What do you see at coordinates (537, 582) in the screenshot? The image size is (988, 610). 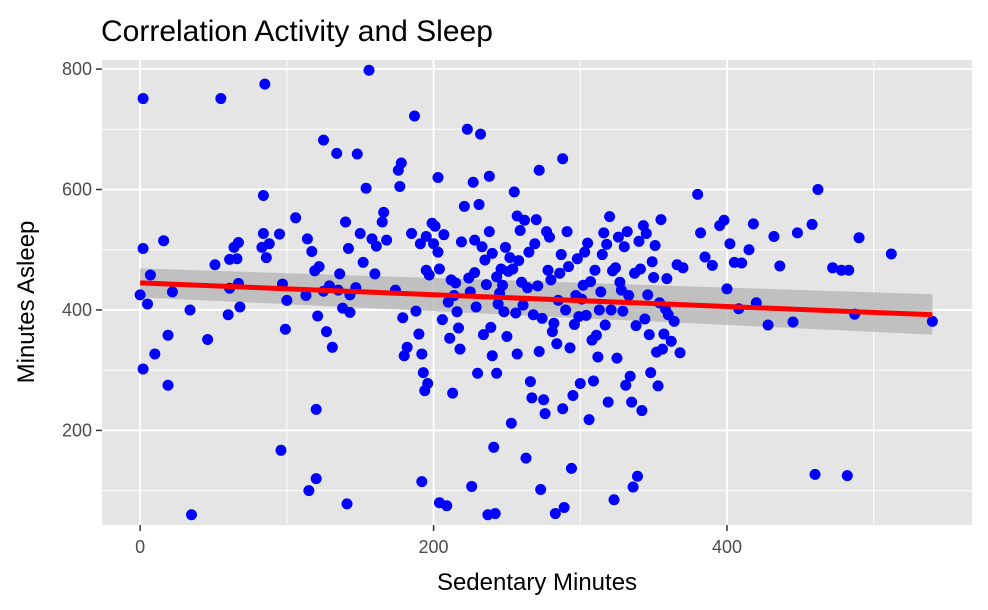 I see `x-axis-title: Sedentary Minutes` at bounding box center [537, 582].